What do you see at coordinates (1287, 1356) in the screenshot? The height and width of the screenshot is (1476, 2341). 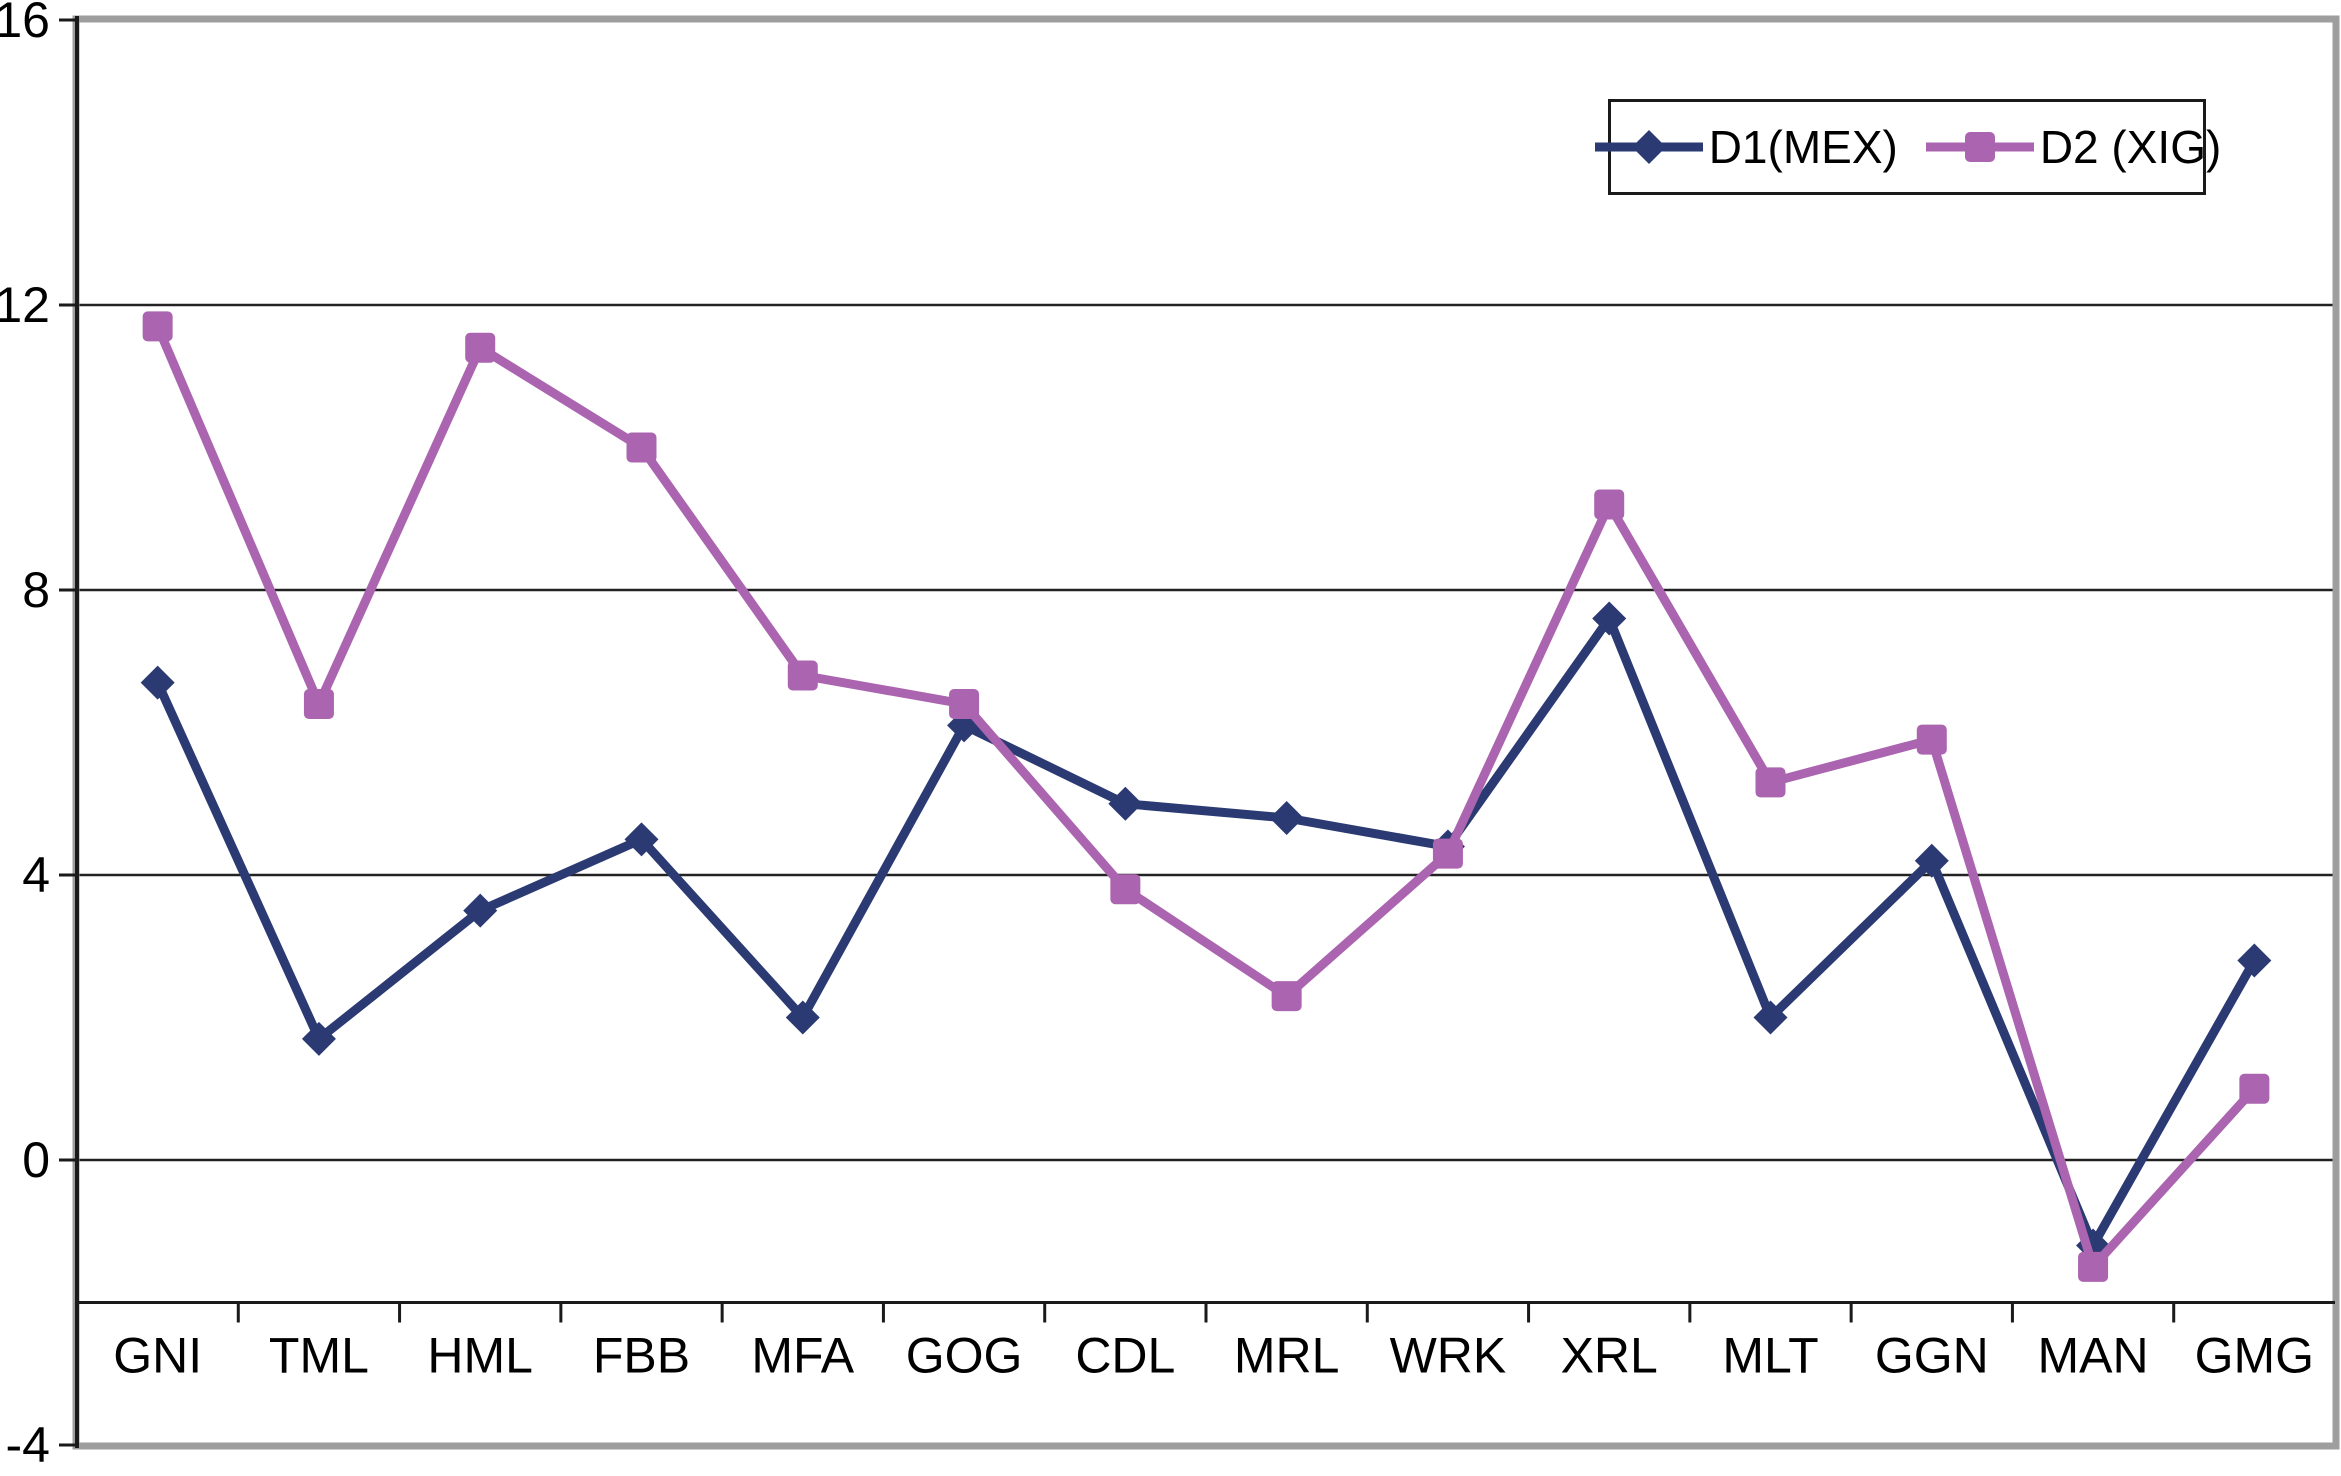 I see `x-axis-category-label: MRL` at bounding box center [1287, 1356].